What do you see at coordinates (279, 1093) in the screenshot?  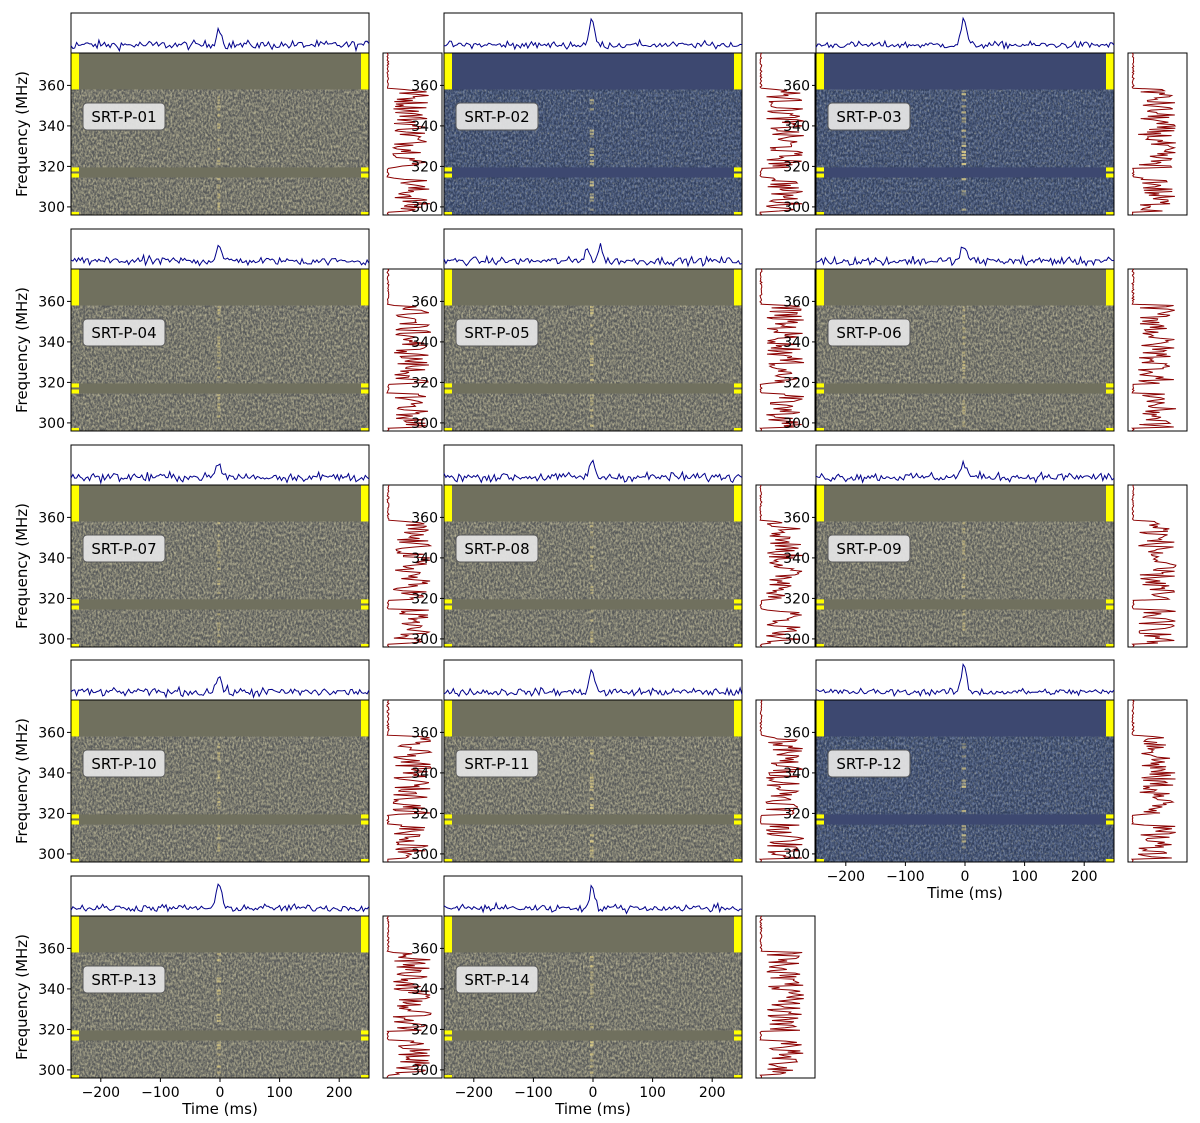 I see `x-tick-label: 100` at bounding box center [279, 1093].